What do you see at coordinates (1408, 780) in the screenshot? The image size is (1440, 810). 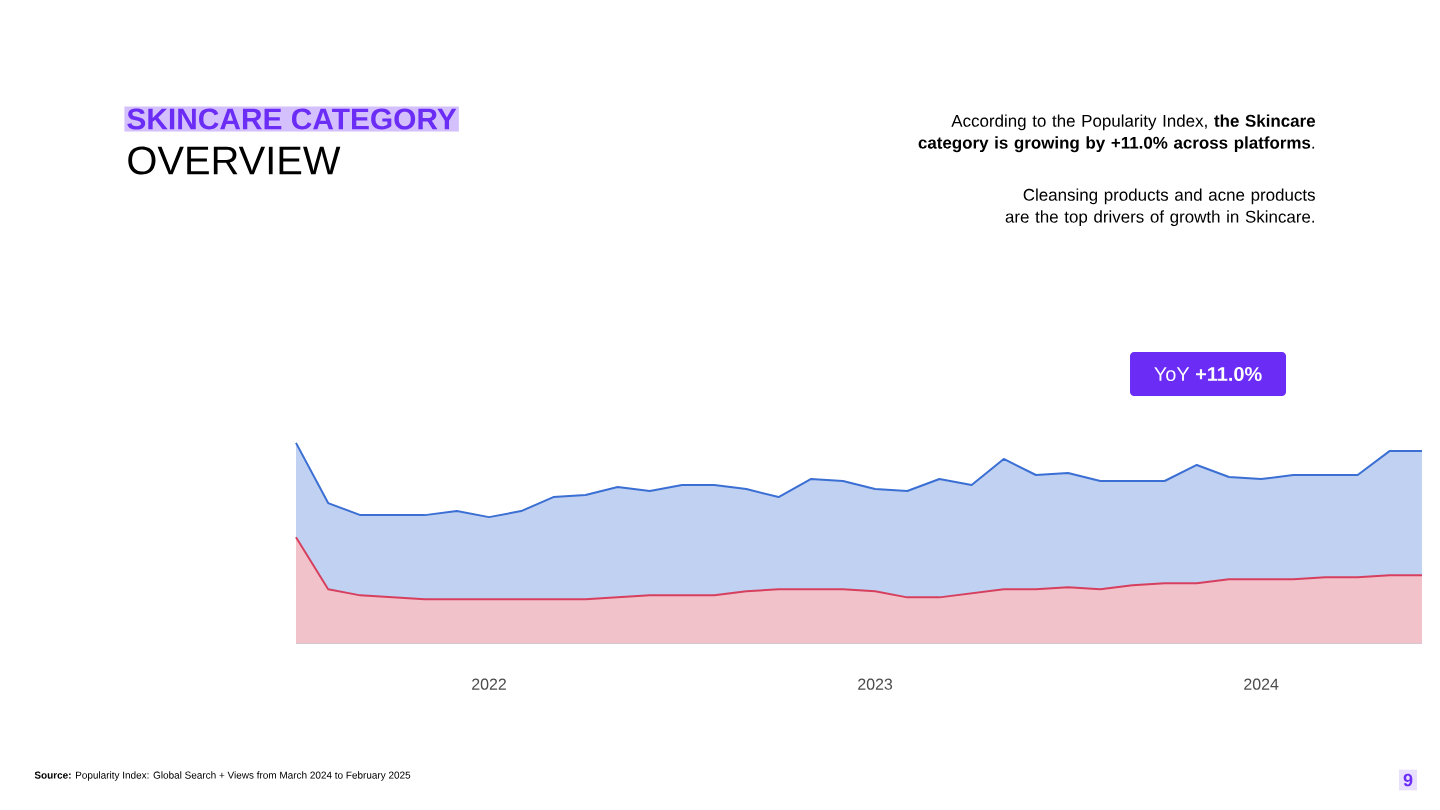 I see `text: 9` at bounding box center [1408, 780].